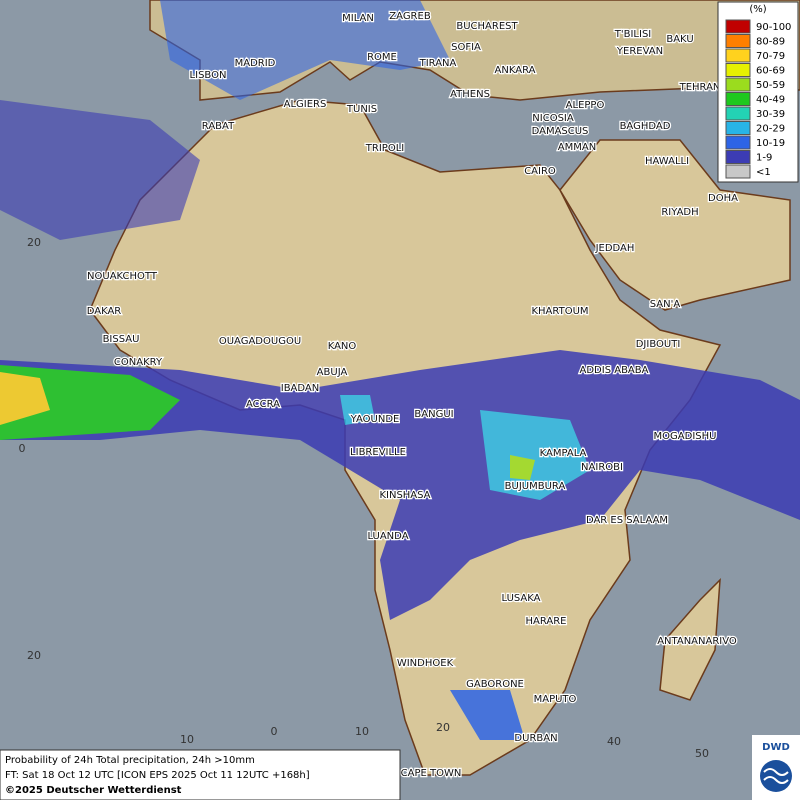  What do you see at coordinates (776, 747) in the screenshot?
I see `logo-text: DWD` at bounding box center [776, 747].